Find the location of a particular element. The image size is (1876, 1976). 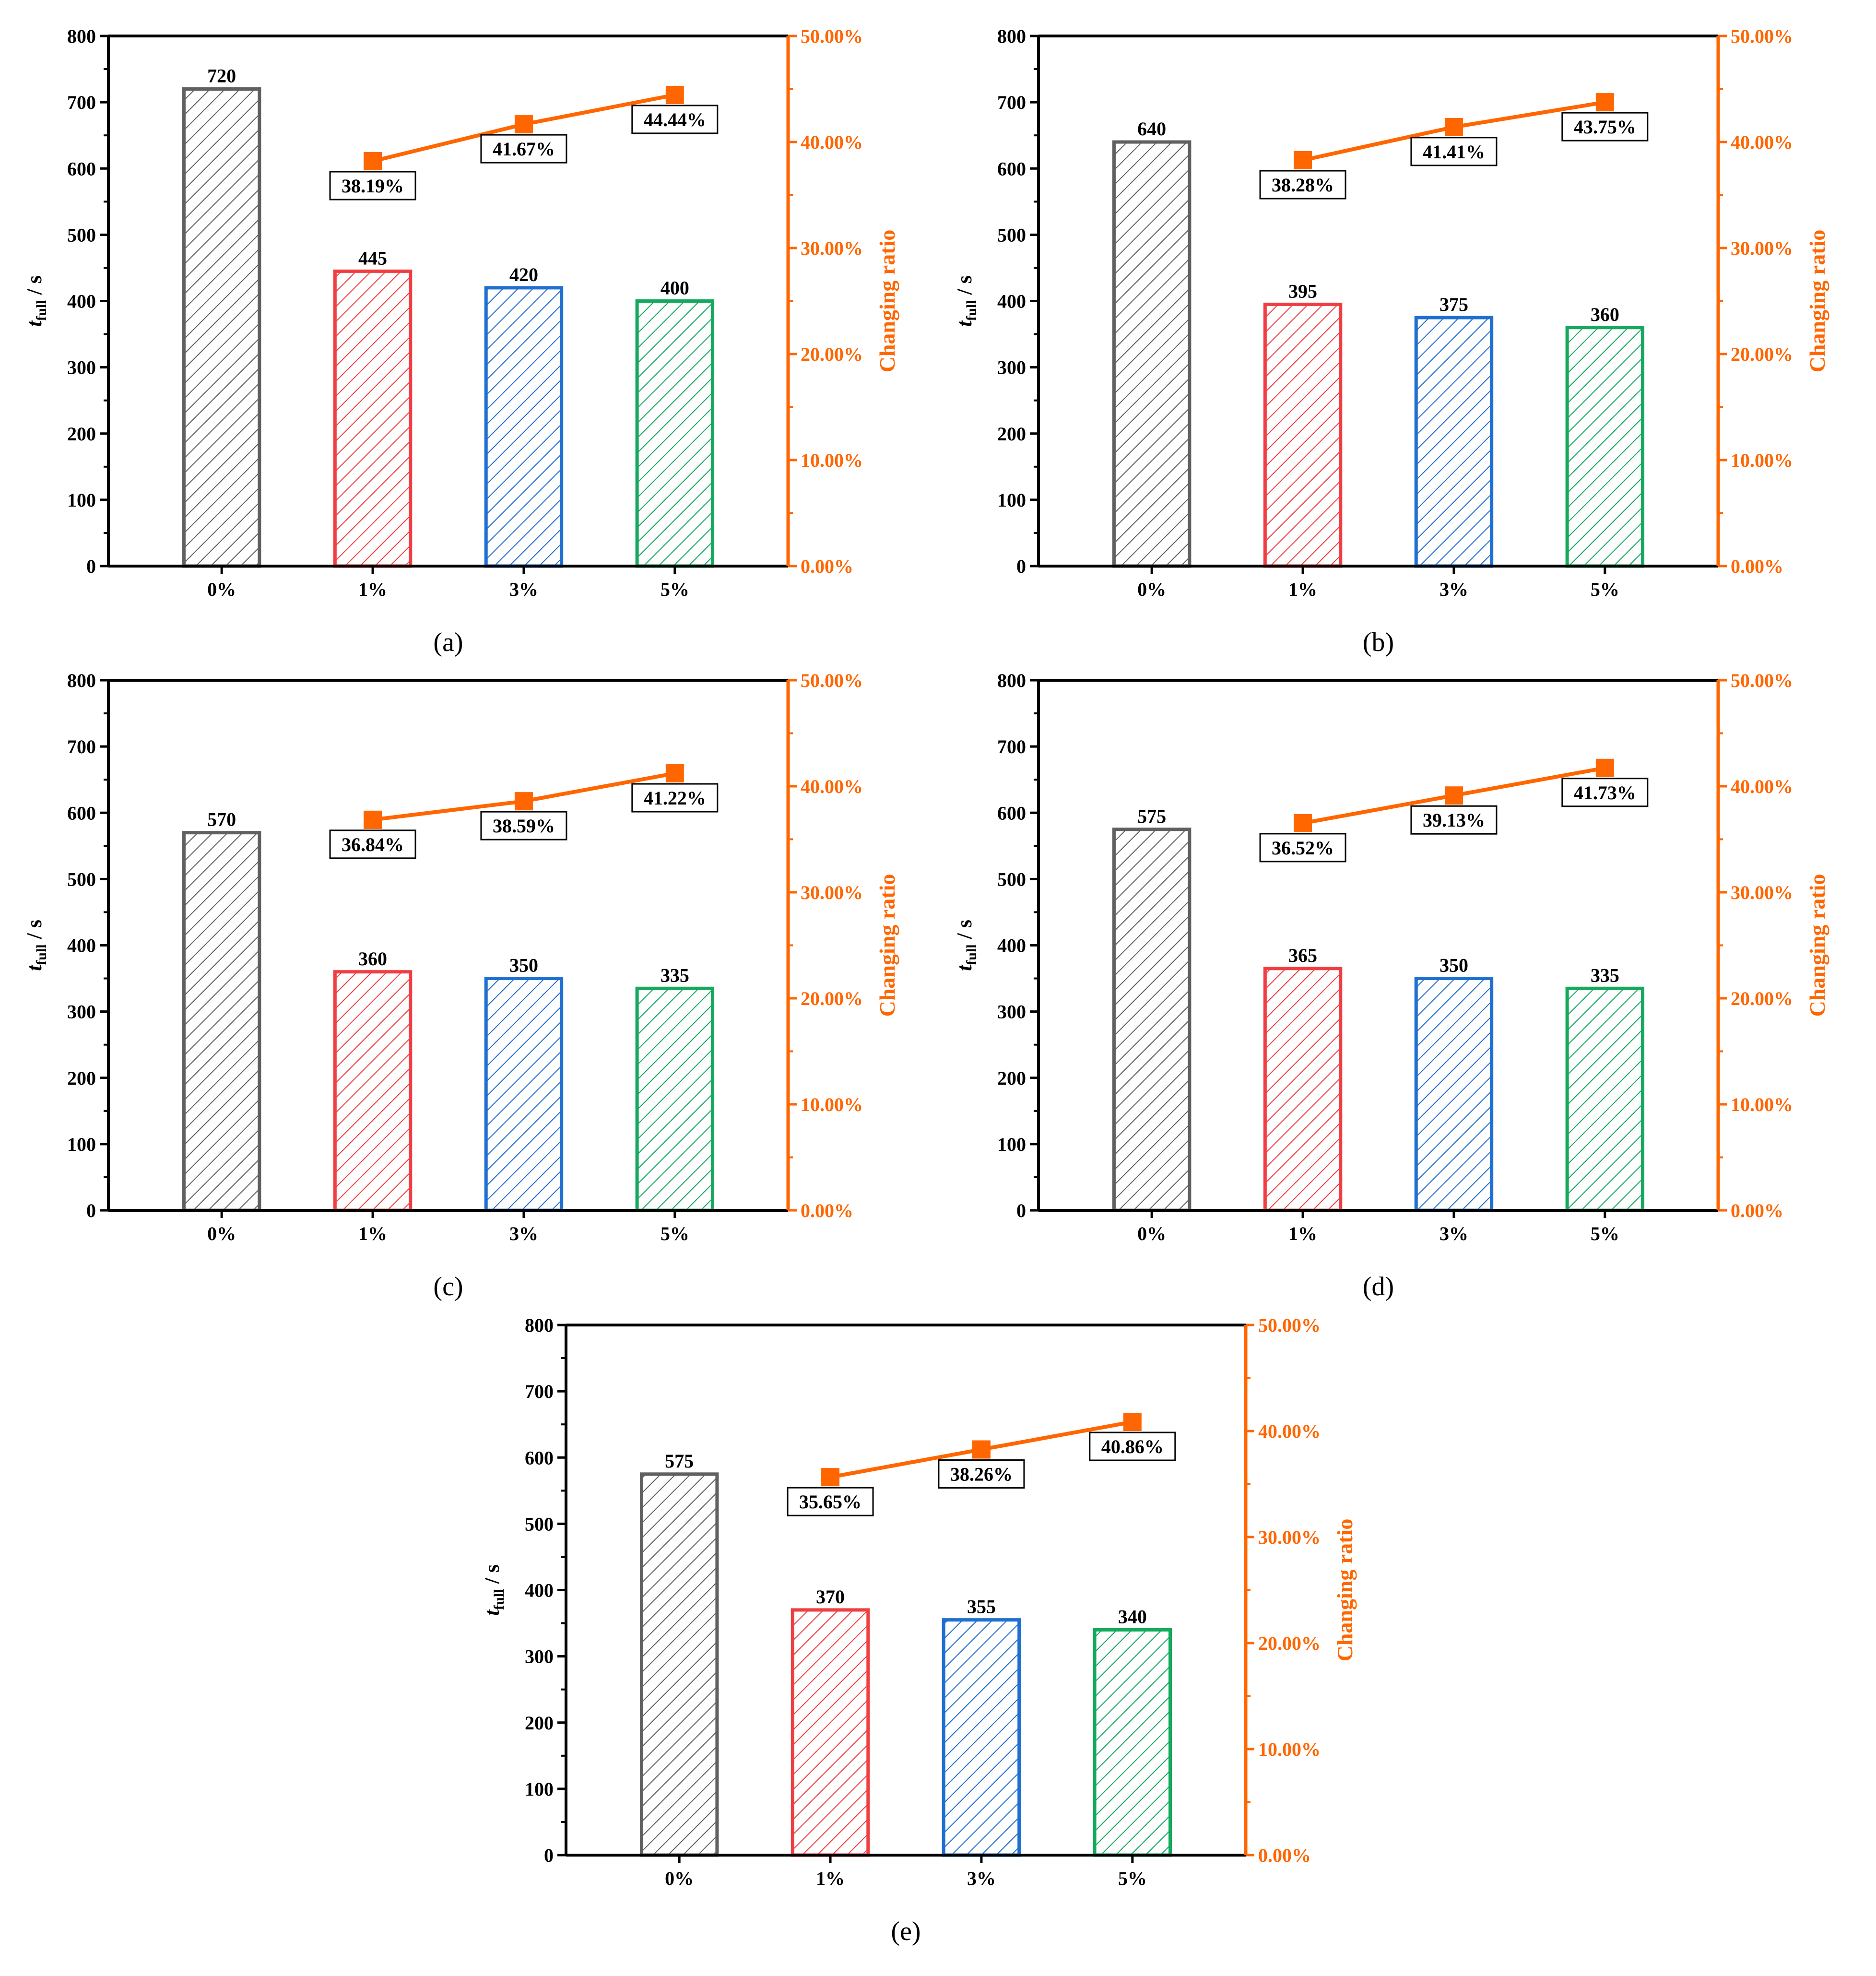

bar-value-label: 370 is located at coordinates (831, 1597).